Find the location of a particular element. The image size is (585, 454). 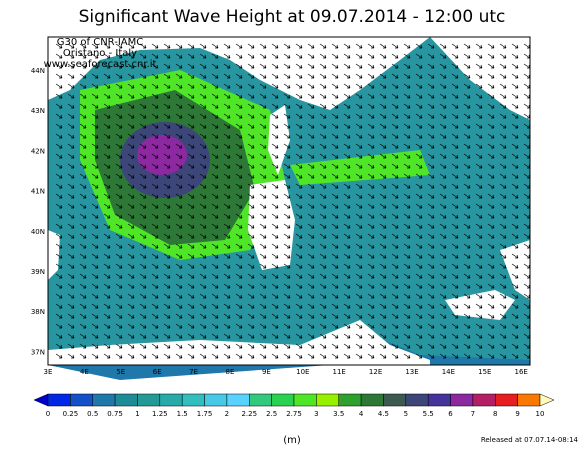

colorbar-label: 0.5 is located at coordinates (92, 414).